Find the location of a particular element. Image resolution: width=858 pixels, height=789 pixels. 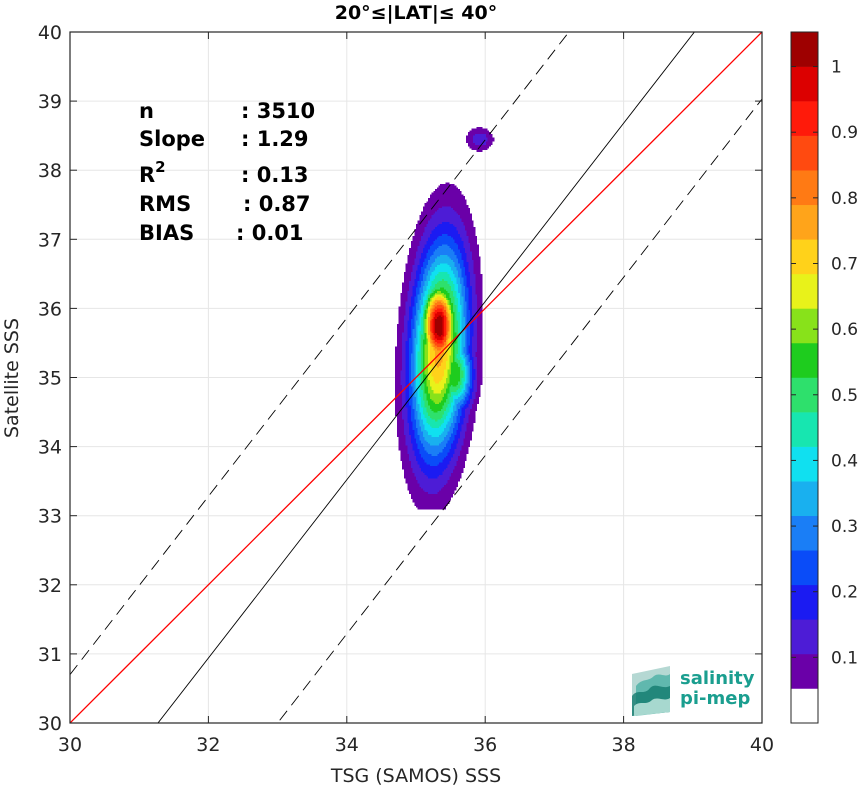

y-tick-label: 35 is located at coordinates (50, 379).